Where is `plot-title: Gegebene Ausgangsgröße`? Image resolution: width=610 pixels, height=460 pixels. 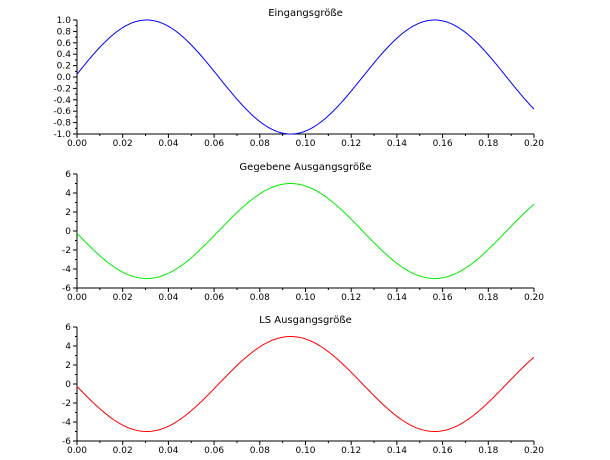 plot-title: Gegebene Ausgangsgröße is located at coordinates (305, 167).